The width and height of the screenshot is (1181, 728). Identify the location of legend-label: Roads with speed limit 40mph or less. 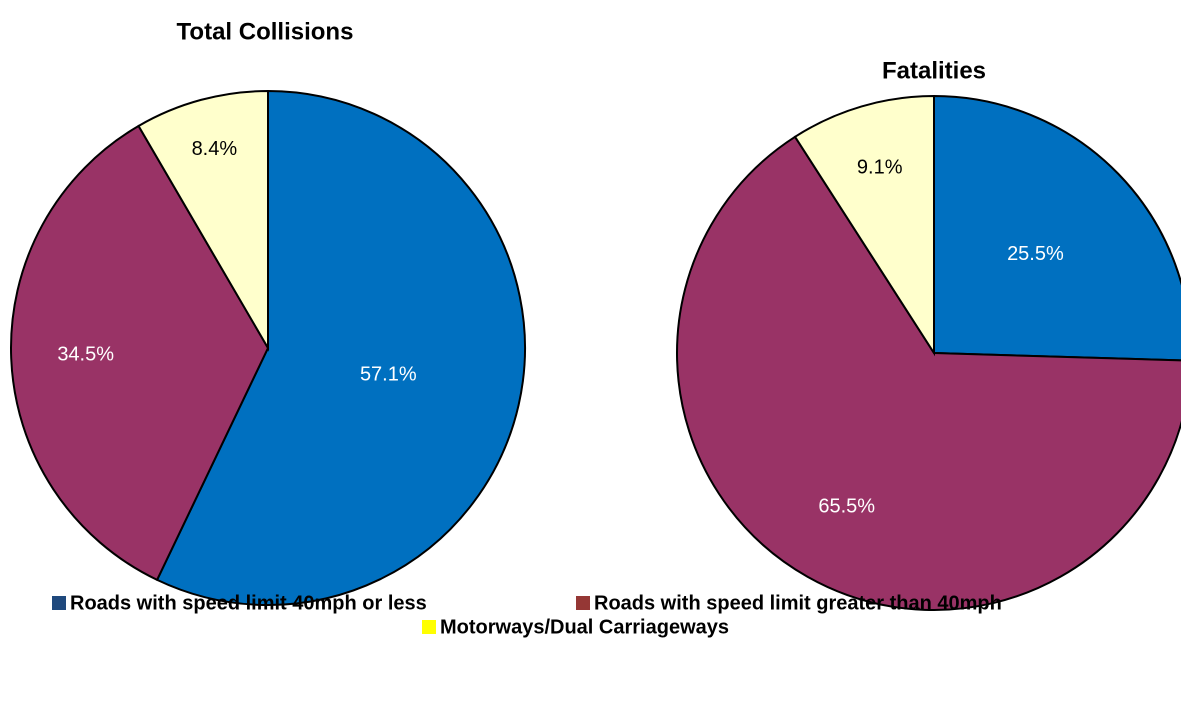
(248, 603).